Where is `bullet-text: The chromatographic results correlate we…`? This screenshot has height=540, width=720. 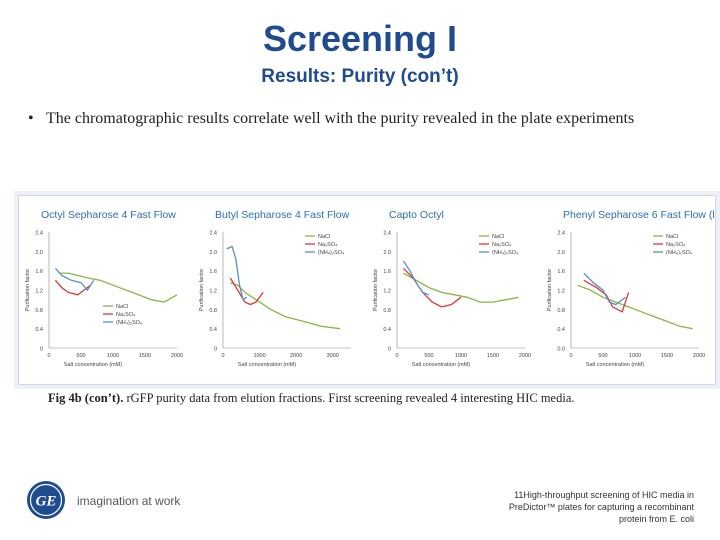
bullet-text: The chromatographic results correlate we… is located at coordinates (340, 118).